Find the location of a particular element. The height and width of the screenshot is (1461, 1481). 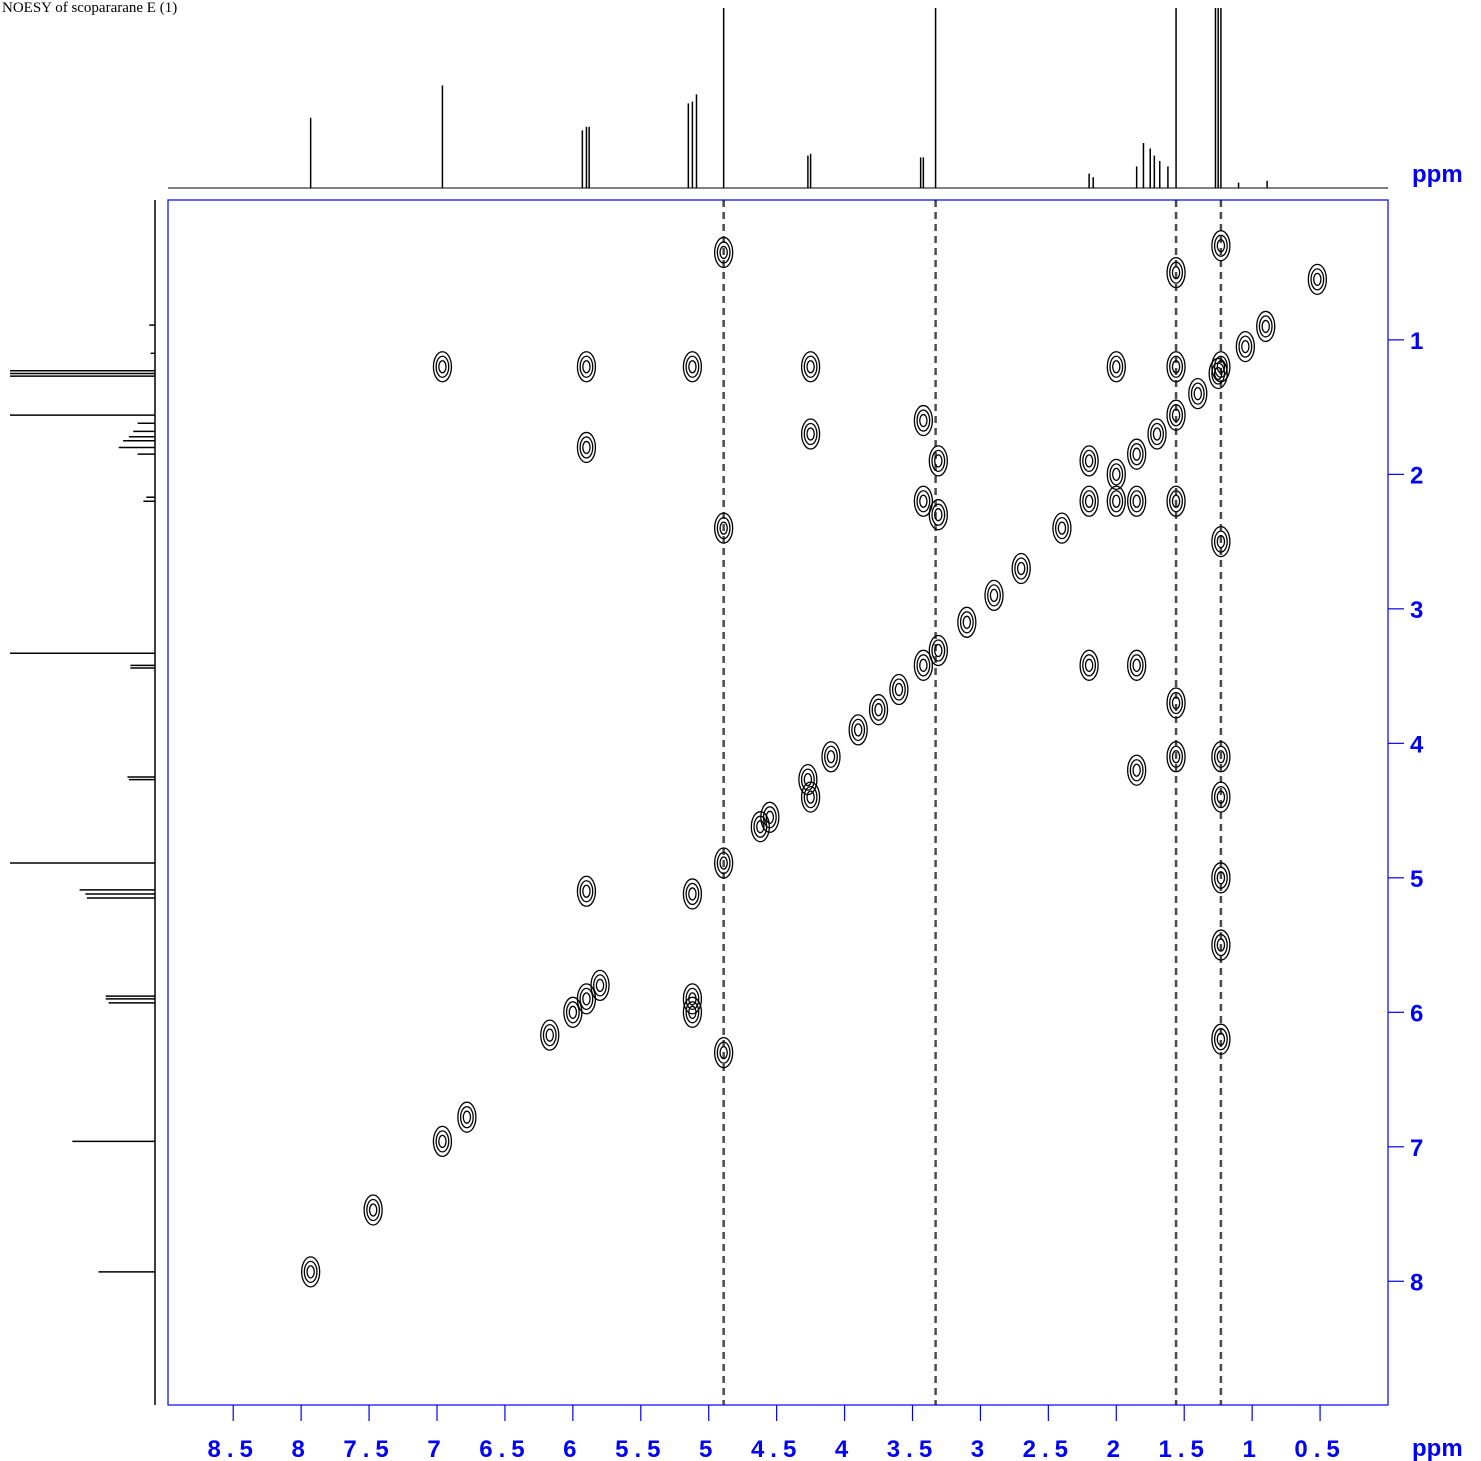

x-tick-label: 1 is located at coordinates (1251, 1448).